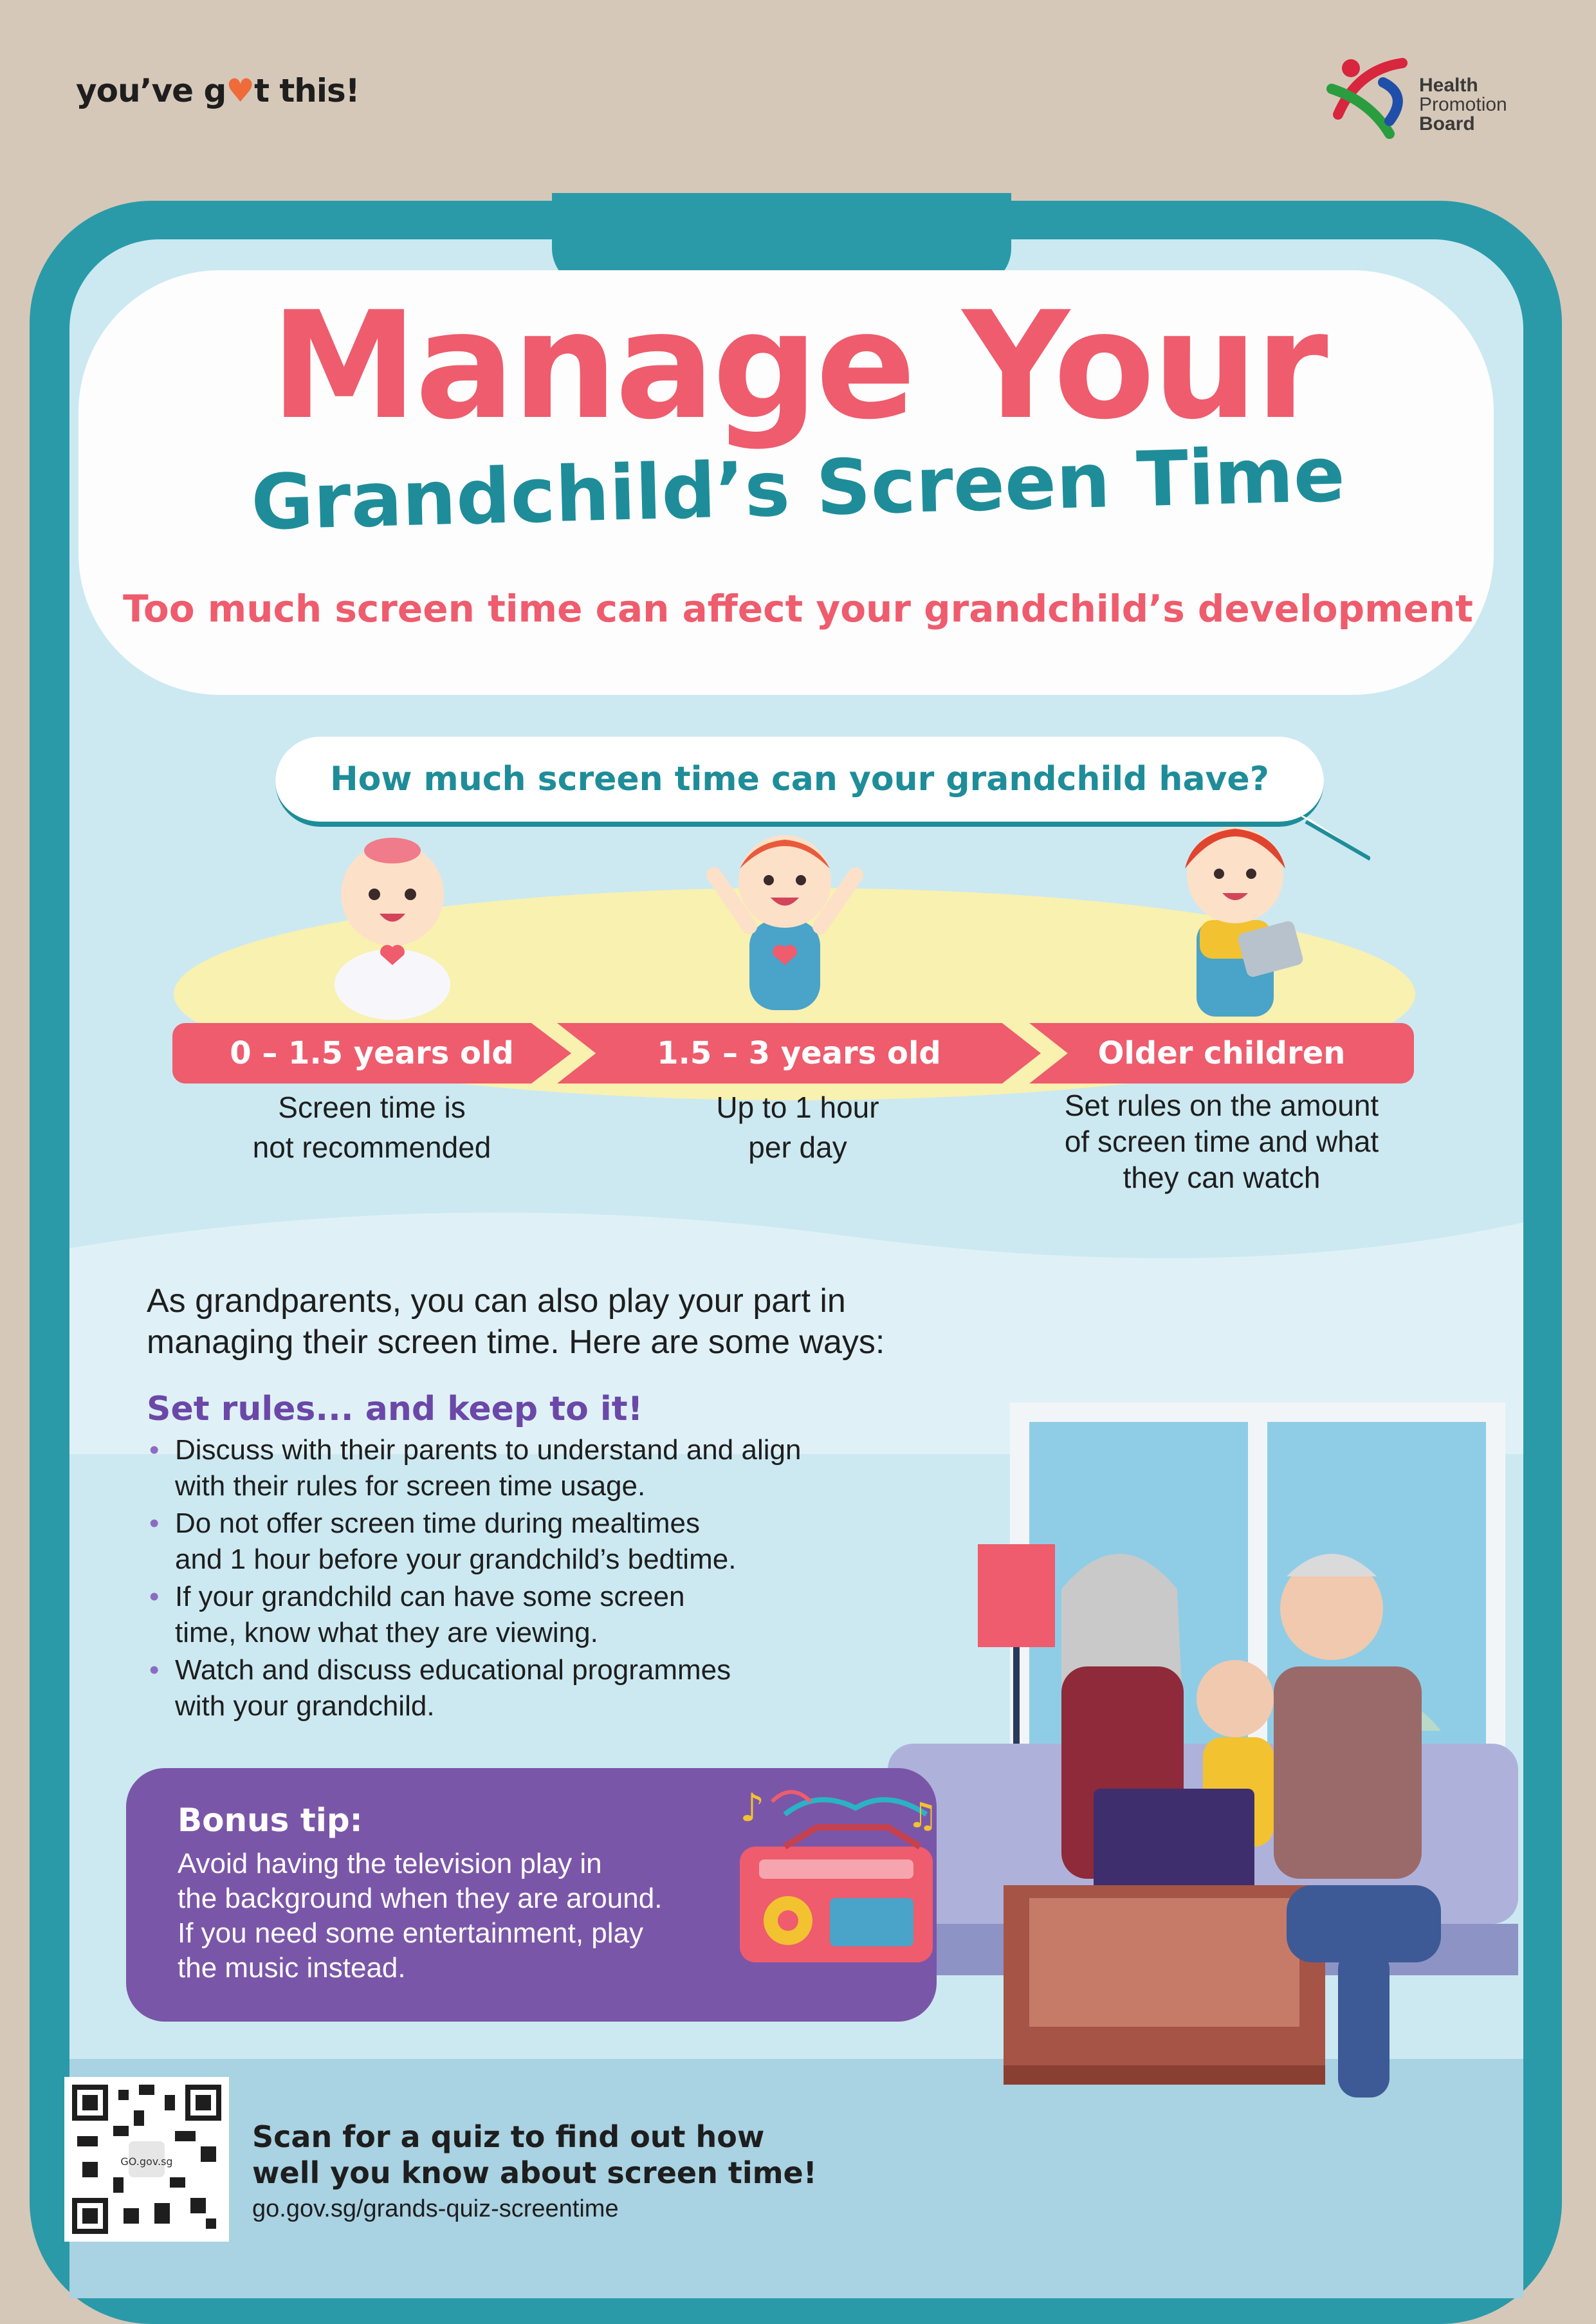 The image size is (1596, 2324). I want to click on age-desc-line: they can watch, so click(1221, 1177).